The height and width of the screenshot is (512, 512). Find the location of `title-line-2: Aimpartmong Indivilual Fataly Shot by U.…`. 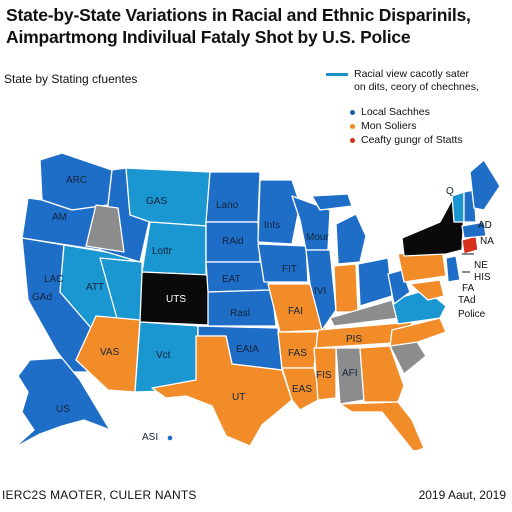

title-line-2: Aimpartmong Indivilual Fataly Shot by U.… is located at coordinates (208, 37).